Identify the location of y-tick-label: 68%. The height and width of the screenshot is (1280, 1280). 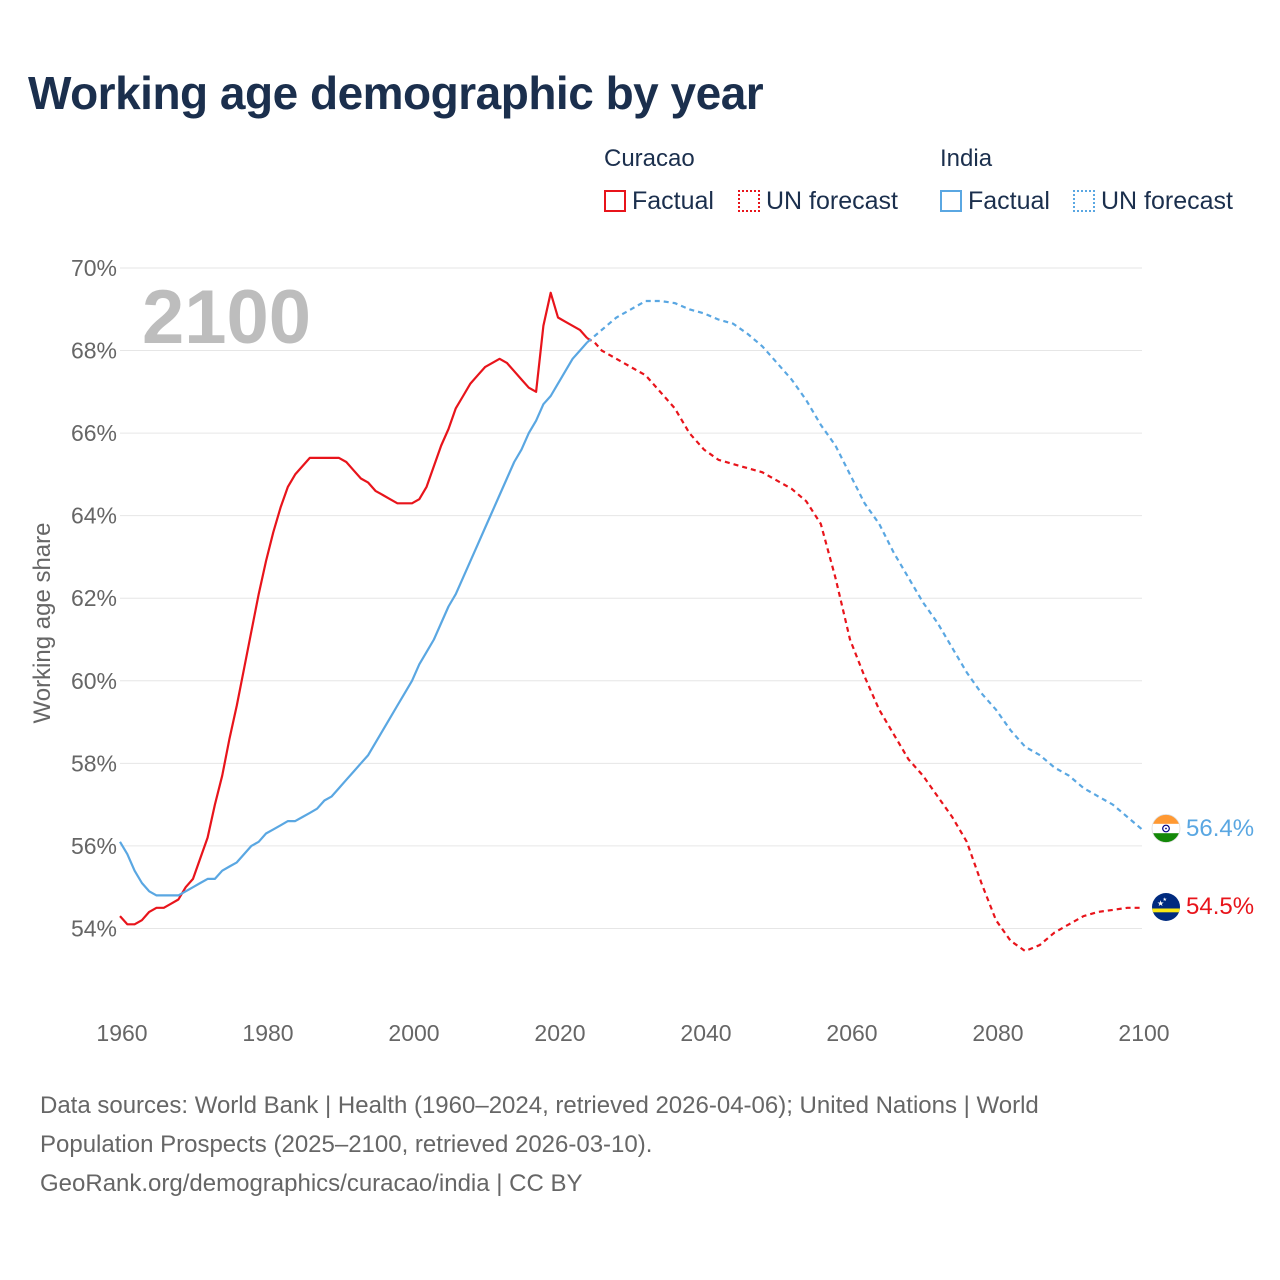
(94, 351).